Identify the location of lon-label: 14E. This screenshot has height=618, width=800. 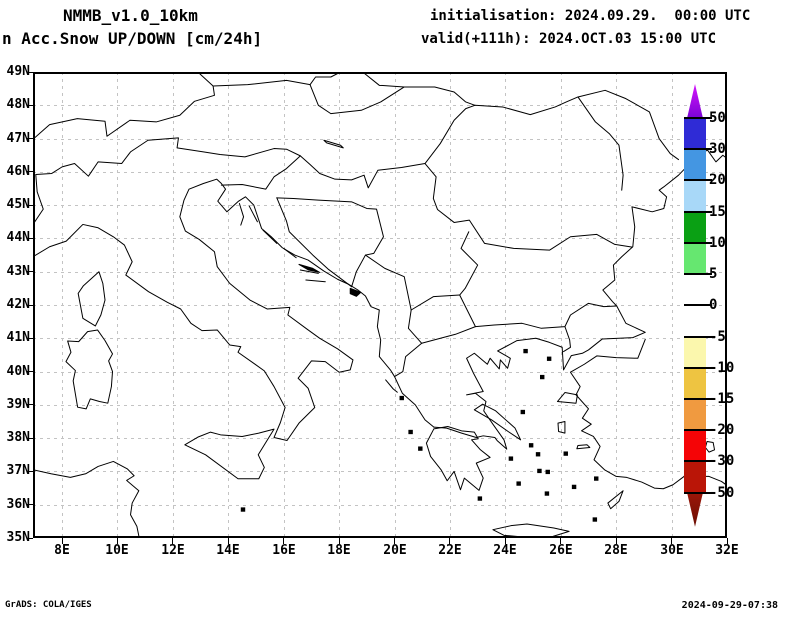
(228, 550).